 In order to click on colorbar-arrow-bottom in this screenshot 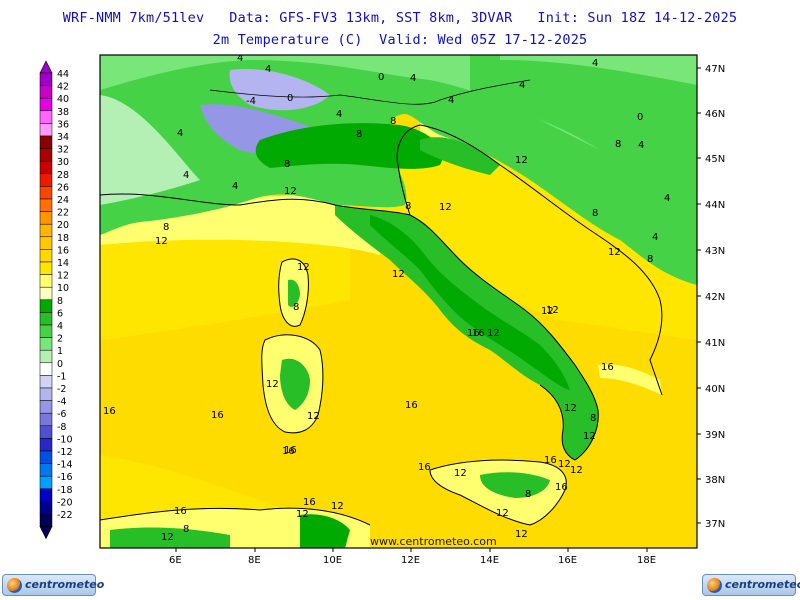, I will do `click(46, 533)`.